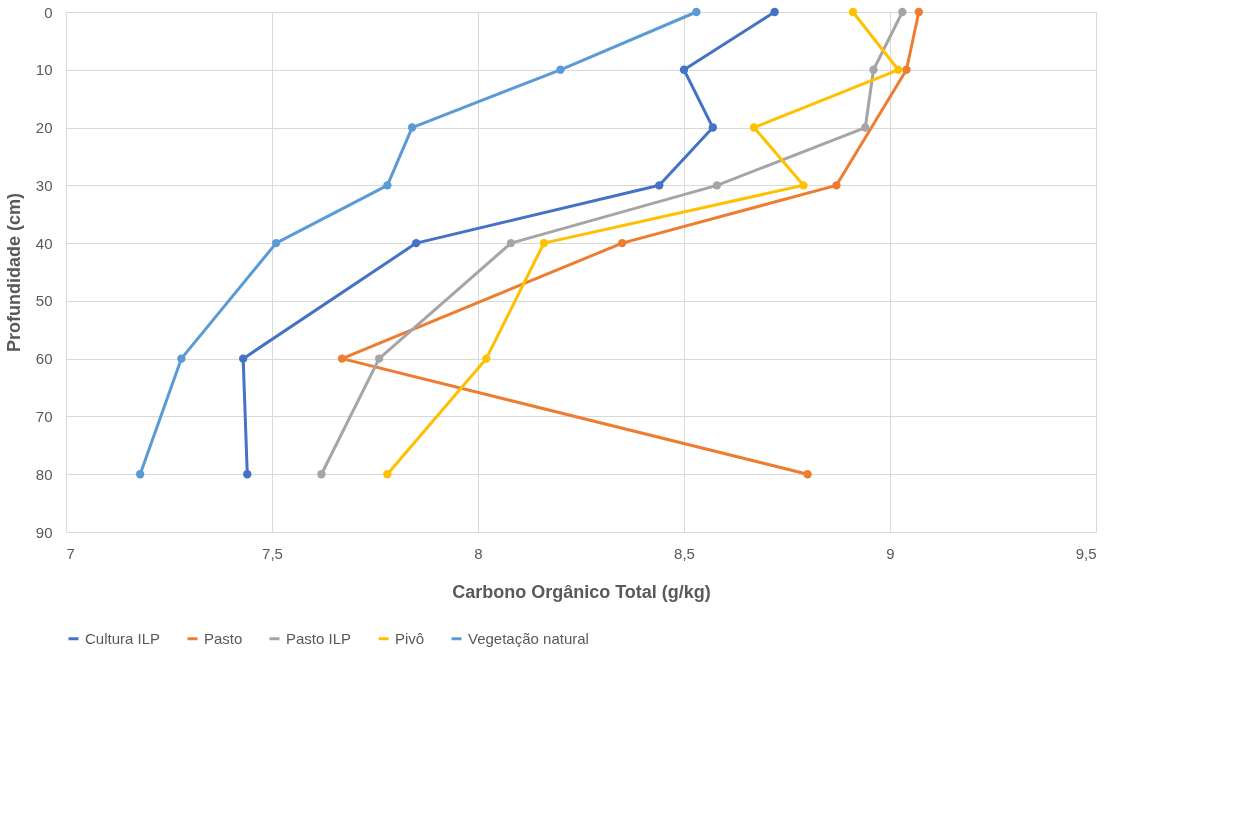 The height and width of the screenshot is (818, 1244). I want to click on y-axis-title: Profundidade (cm), so click(13, 272).